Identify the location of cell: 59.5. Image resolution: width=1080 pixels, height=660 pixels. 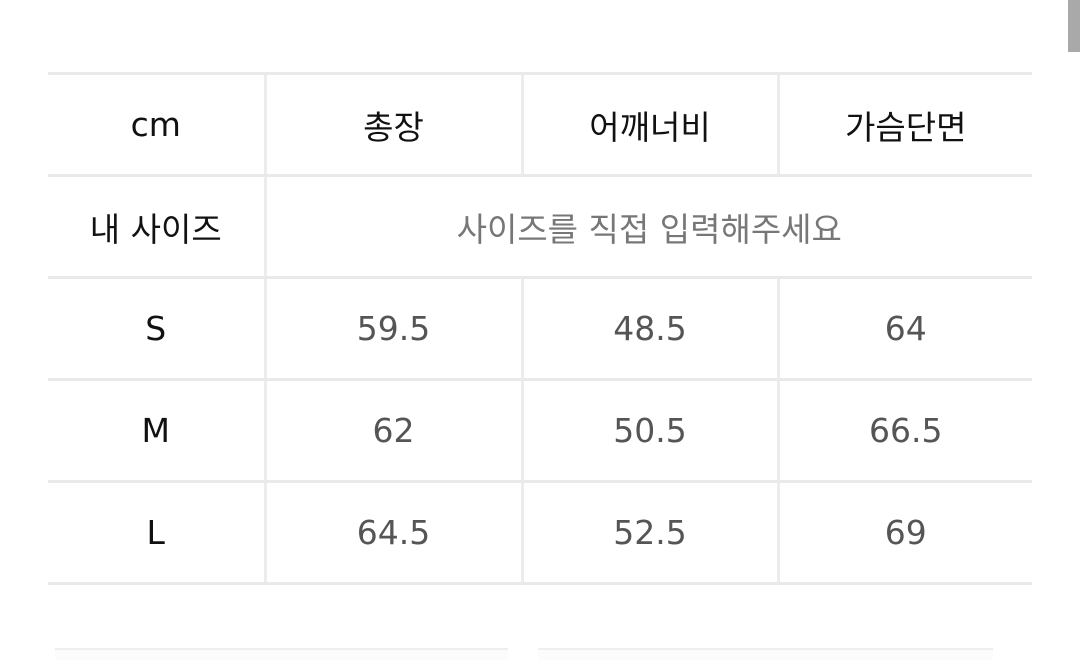
(392, 328).